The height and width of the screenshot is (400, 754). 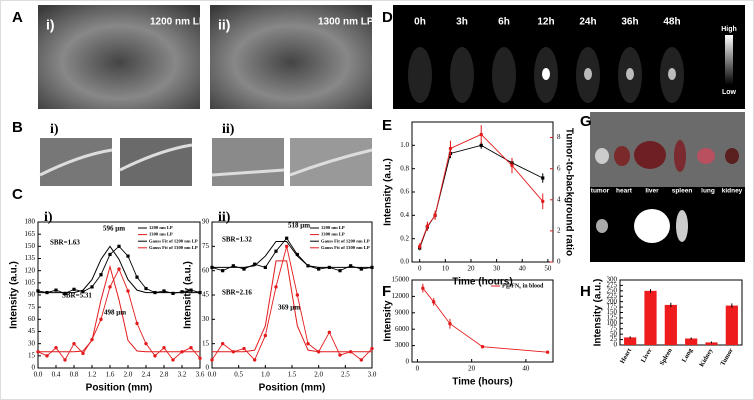 What do you see at coordinates (188, 295) in the screenshot?
I see `y-axis-title: Intensity (a.u.)` at bounding box center [188, 295].